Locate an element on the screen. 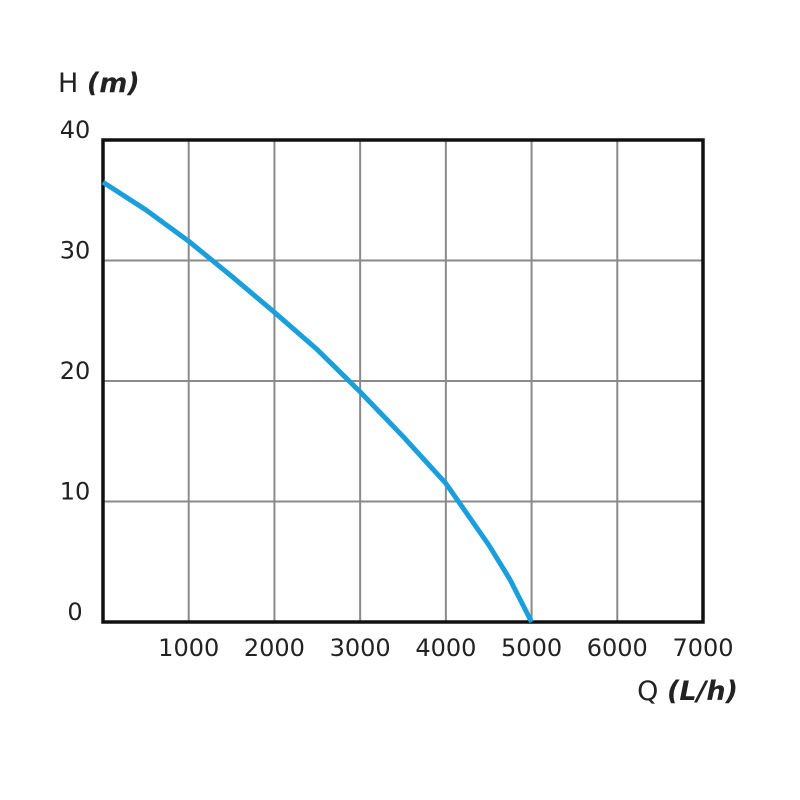 This screenshot has height=800, width=800. x-tick-label: 5000 is located at coordinates (531, 648).